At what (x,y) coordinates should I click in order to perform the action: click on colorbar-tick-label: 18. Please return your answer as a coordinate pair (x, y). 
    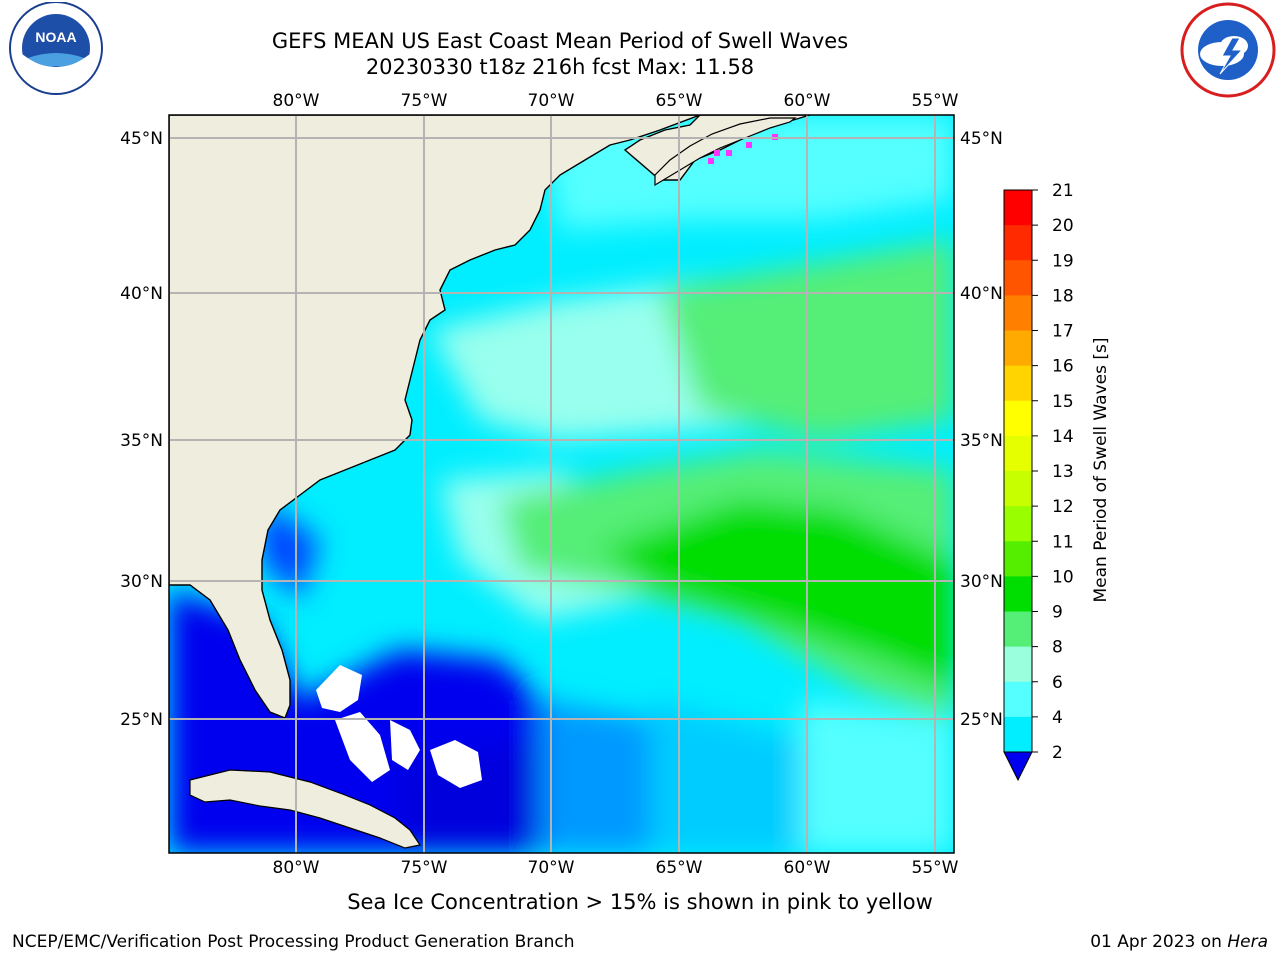
    Looking at the image, I should click on (1063, 296).